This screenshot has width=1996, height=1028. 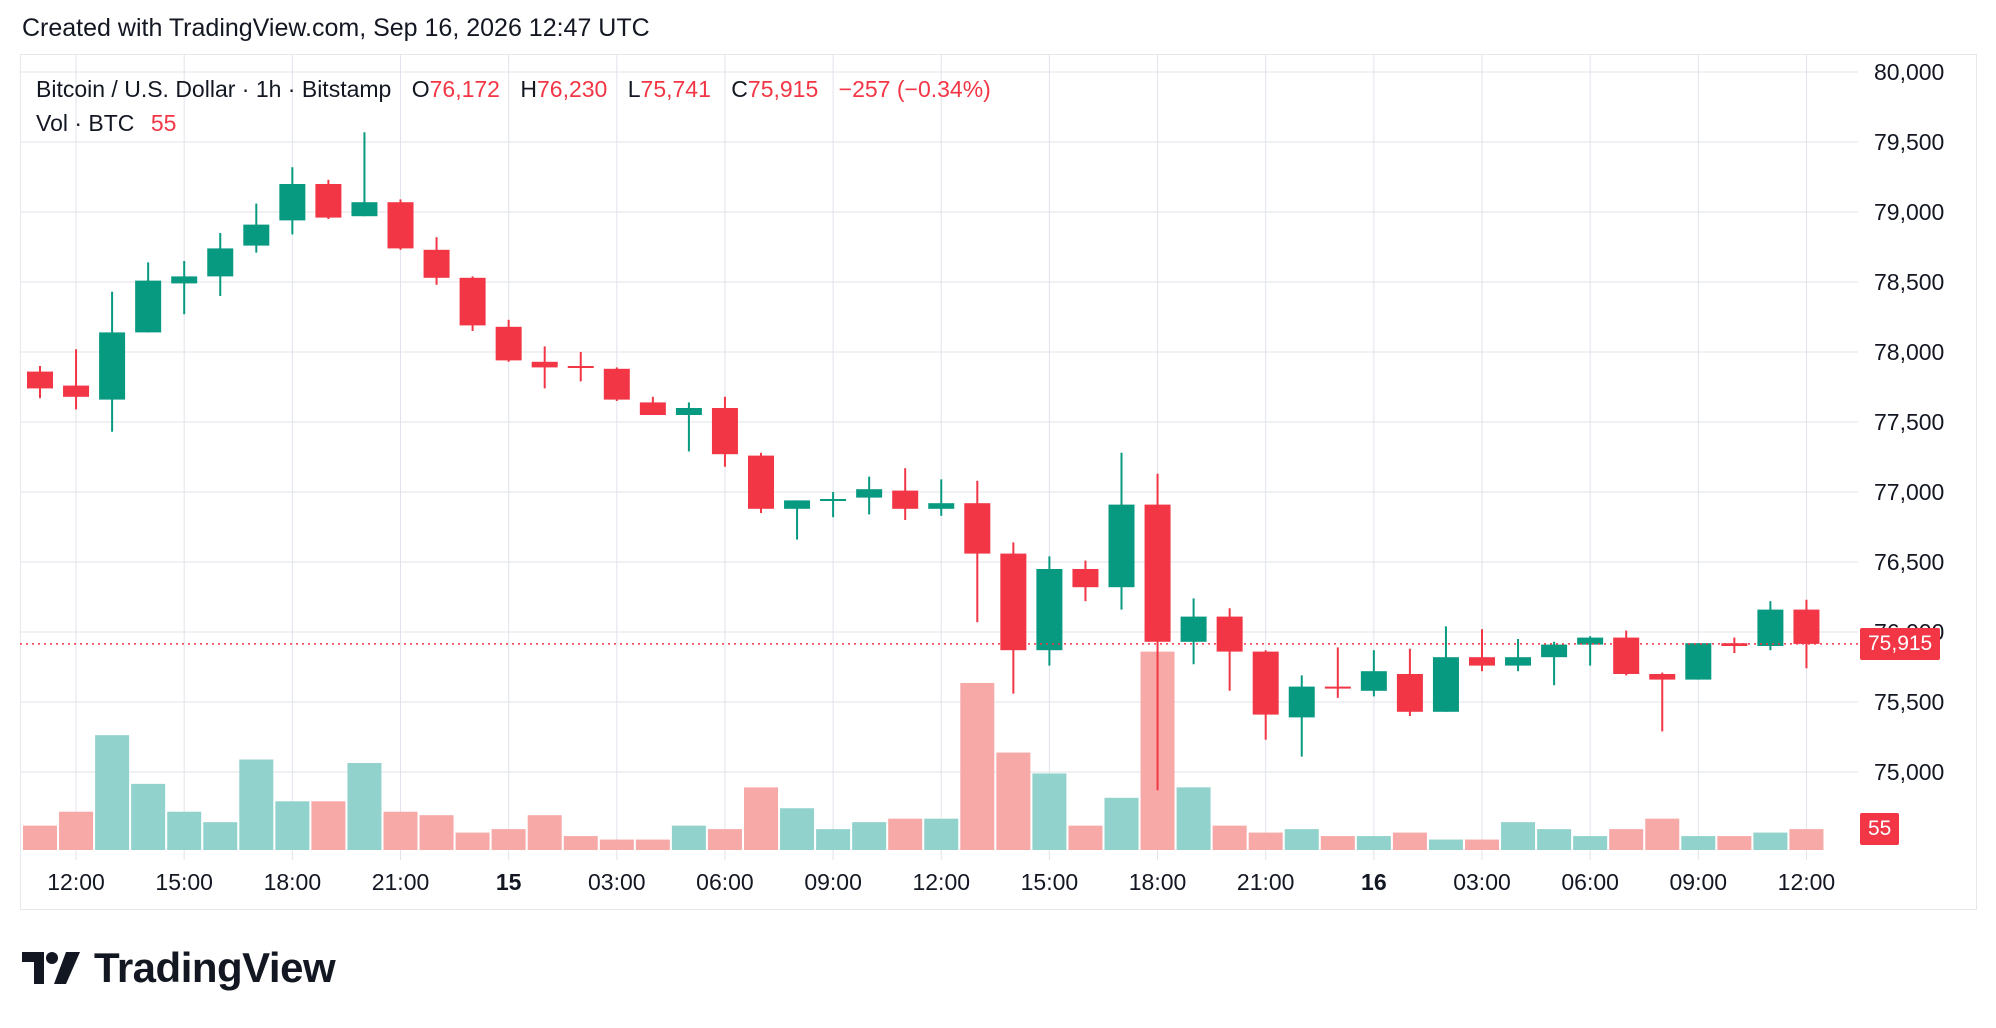 I want to click on y-tick-label: 80,000, so click(x=1909, y=72).